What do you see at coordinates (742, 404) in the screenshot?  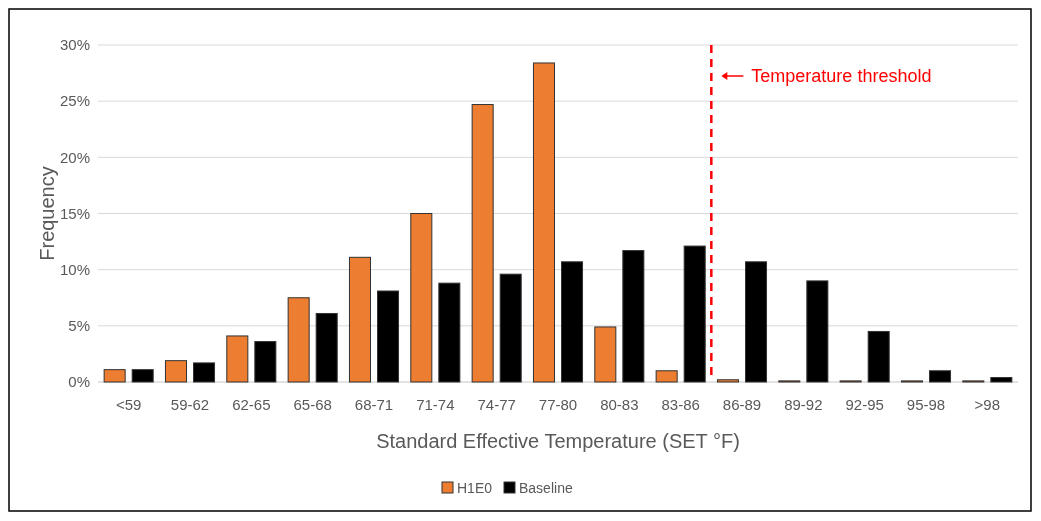 I see `x-tick-label: 86-89` at bounding box center [742, 404].